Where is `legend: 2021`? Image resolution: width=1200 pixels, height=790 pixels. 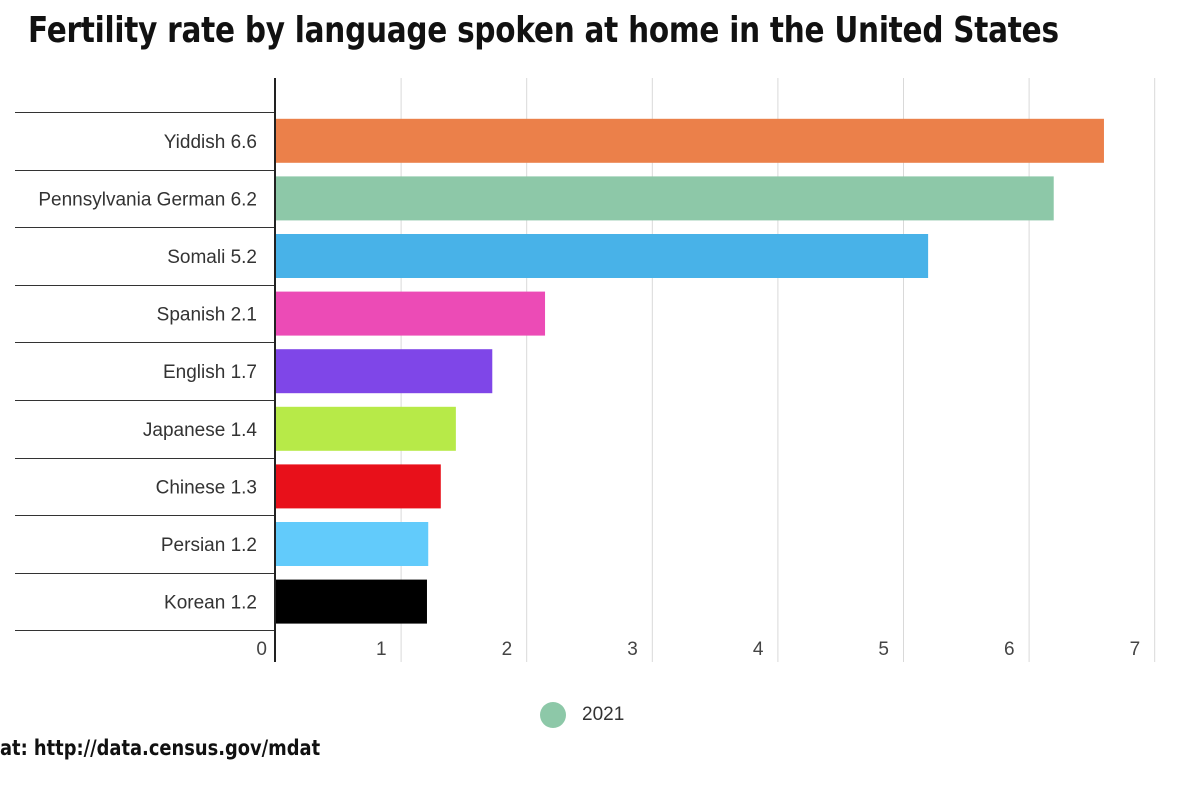
legend: 2021 is located at coordinates (582, 715).